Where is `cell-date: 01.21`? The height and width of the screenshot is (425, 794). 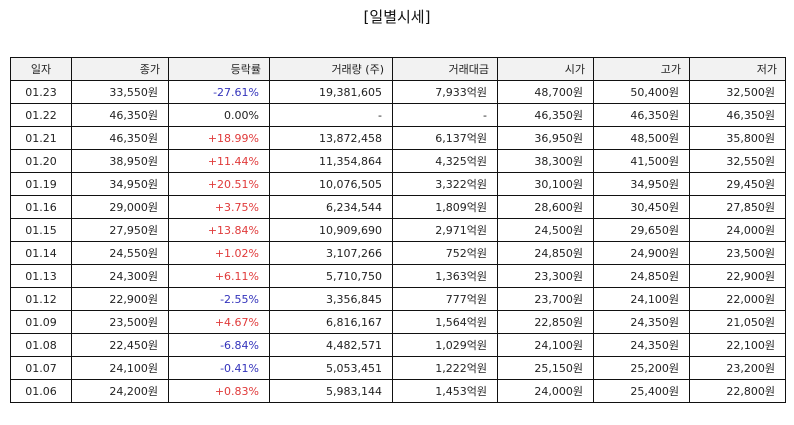 cell-date: 01.21 is located at coordinates (41, 138).